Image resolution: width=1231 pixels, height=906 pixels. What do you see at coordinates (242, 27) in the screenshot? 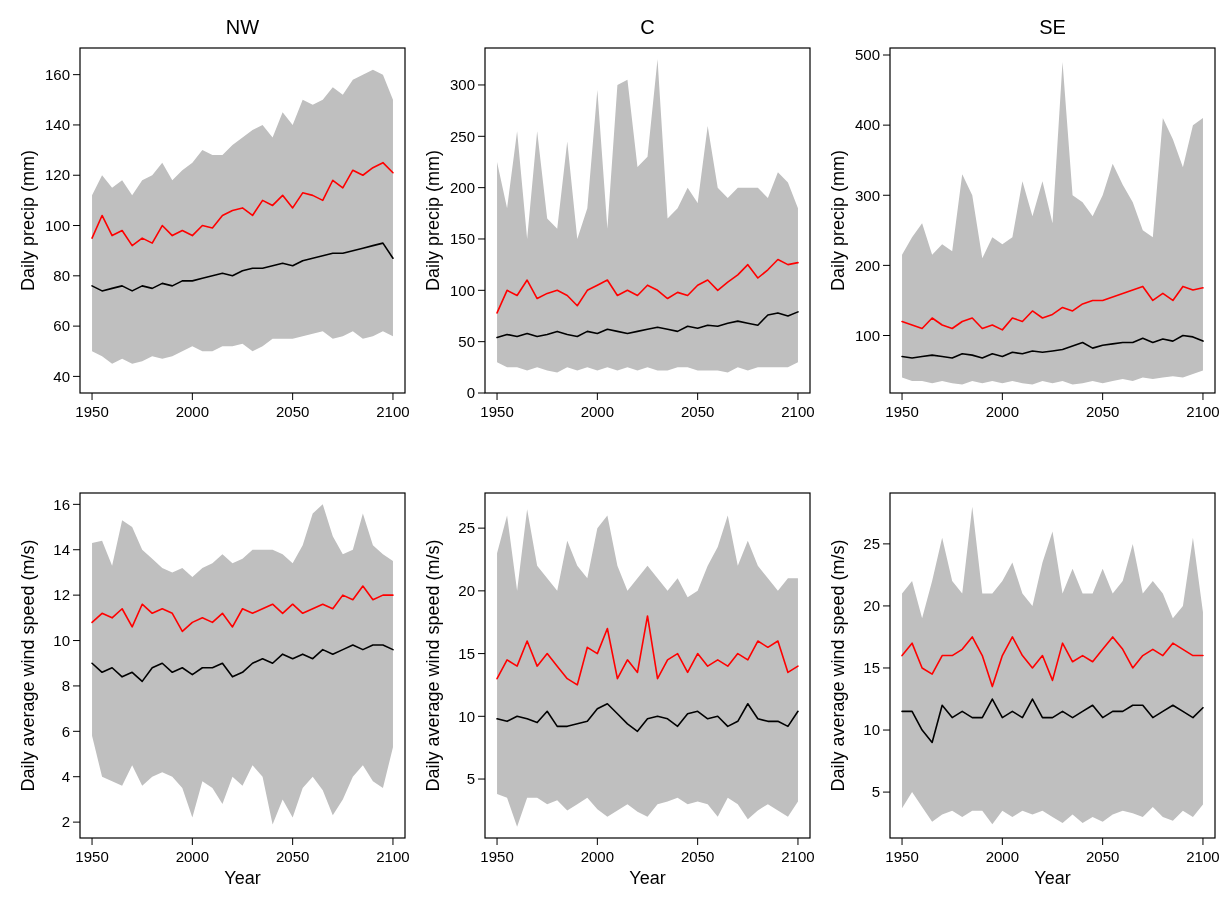
I see `chart-title: NW` at bounding box center [242, 27].